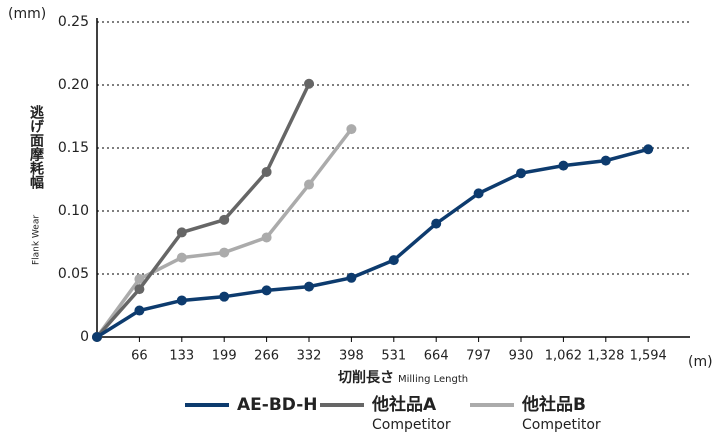 The width and height of the screenshot is (720, 443). What do you see at coordinates (404, 404) in the screenshot?
I see `legend-label: 他社品A` at bounding box center [404, 404].